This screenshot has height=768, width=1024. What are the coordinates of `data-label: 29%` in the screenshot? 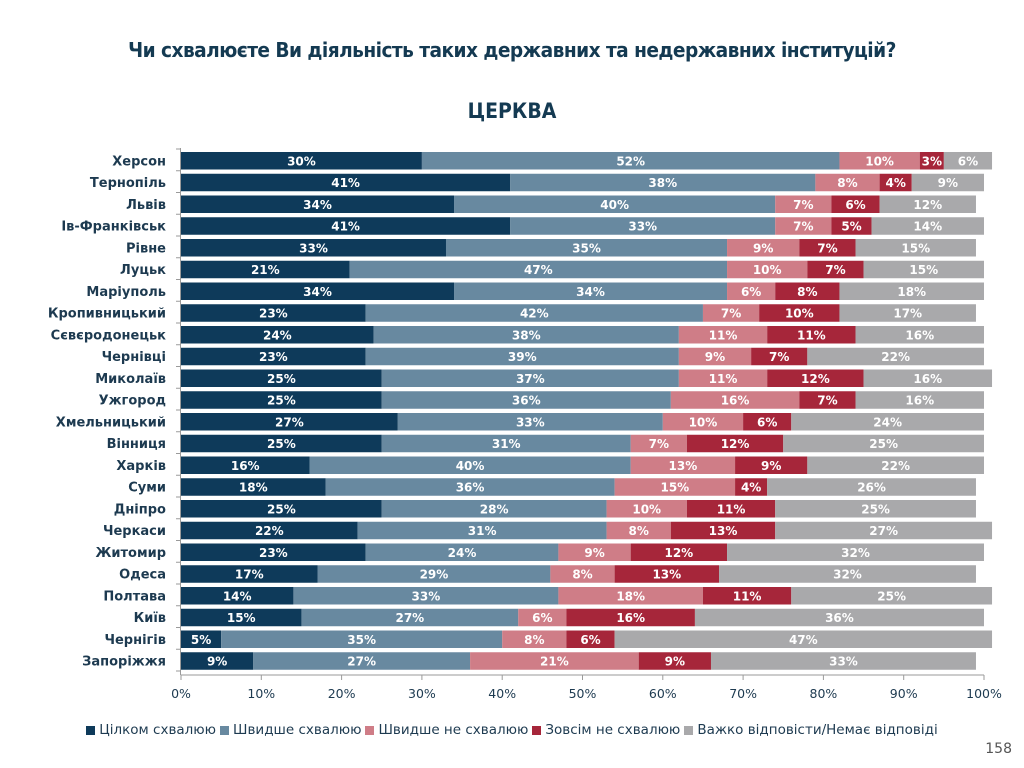 It's located at (434, 575).